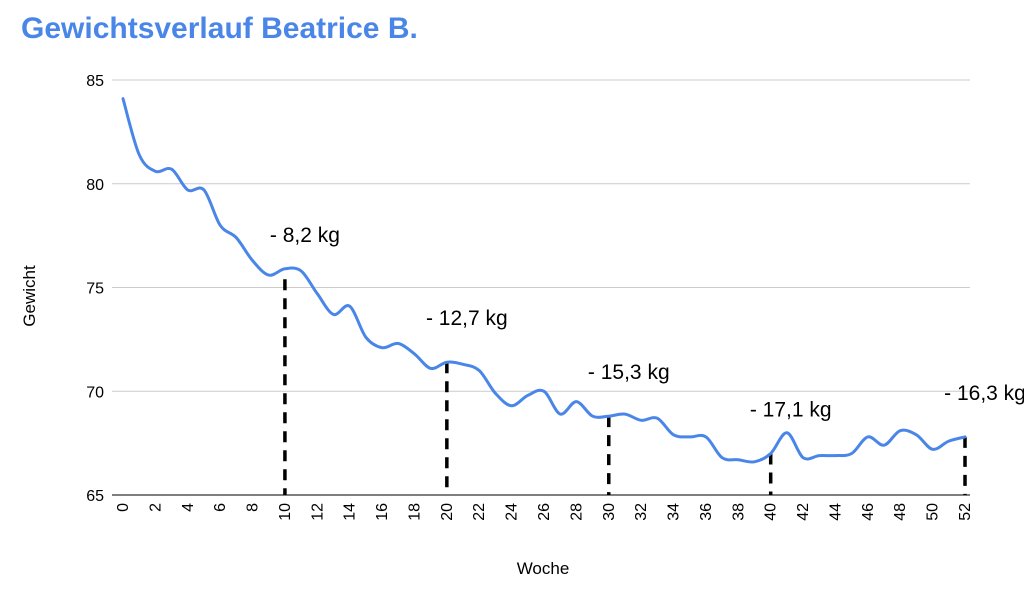  What do you see at coordinates (95, 496) in the screenshot?
I see `y-tick-label: 65` at bounding box center [95, 496].